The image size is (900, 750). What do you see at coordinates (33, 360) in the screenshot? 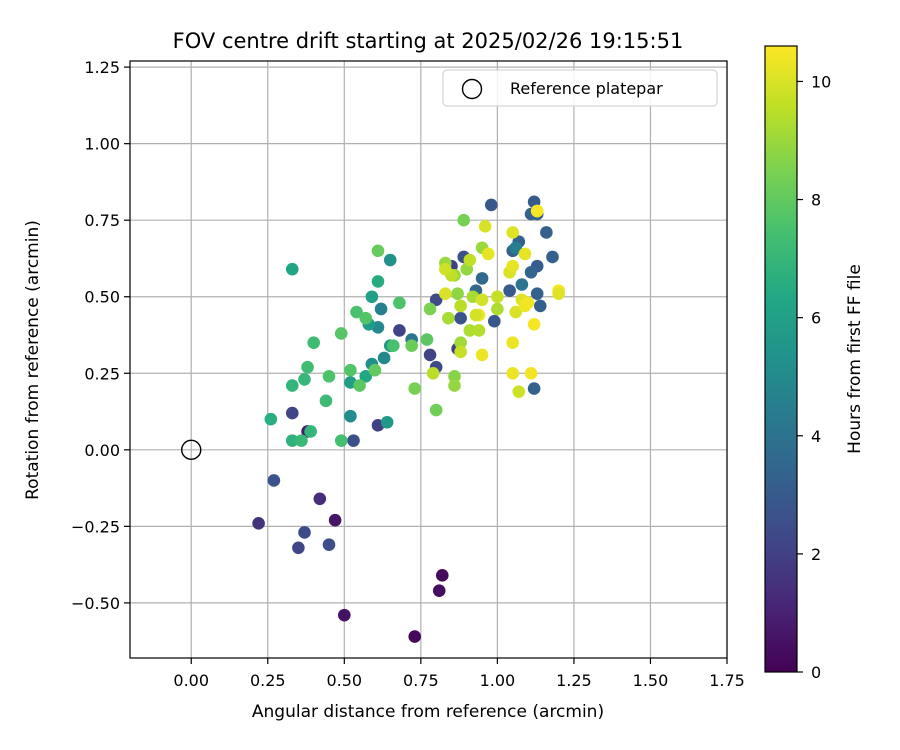
I see `y-axis-label: Rotation from reference (arcmin)` at bounding box center [33, 360].